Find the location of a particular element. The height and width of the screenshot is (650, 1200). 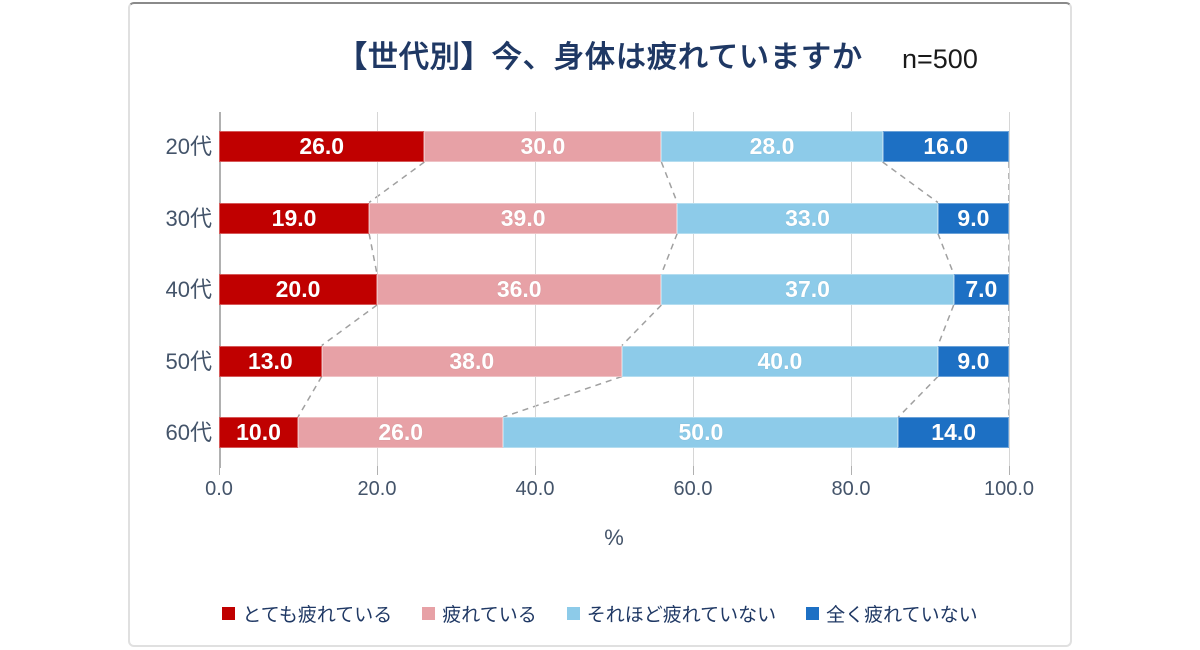

legend-label: それほど疲れていない is located at coordinates (681, 615).